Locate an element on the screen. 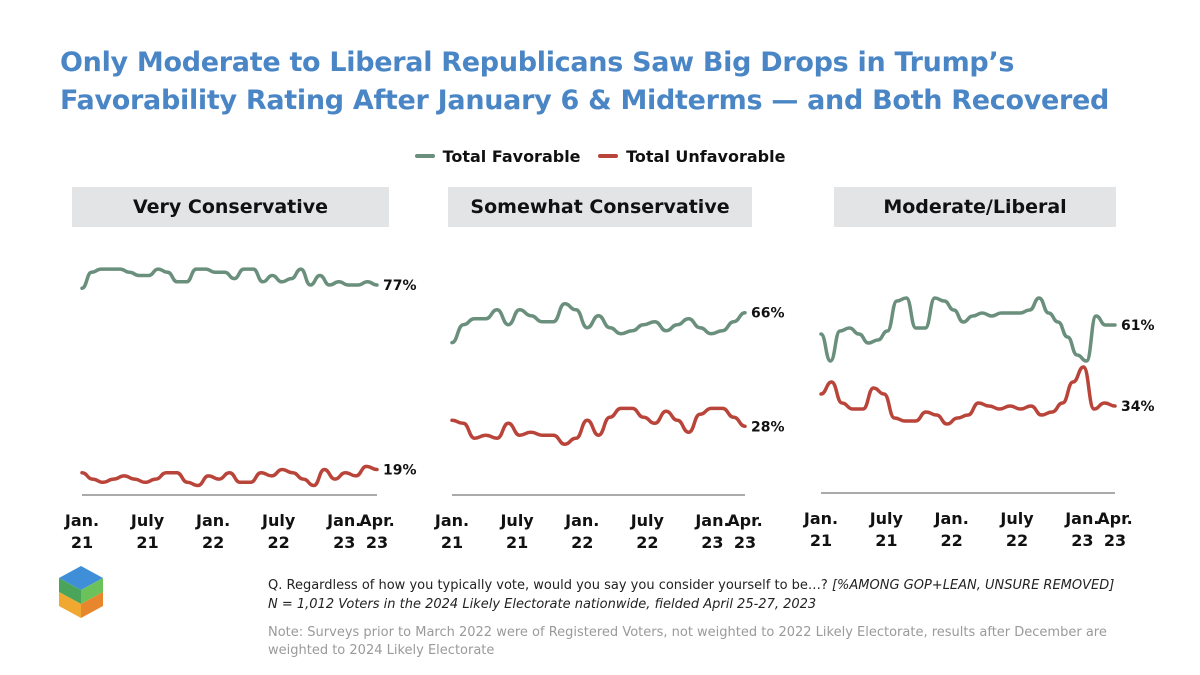 The height and width of the screenshot is (675, 1200). unfavorable-end-label: 34% is located at coordinates (1138, 407).